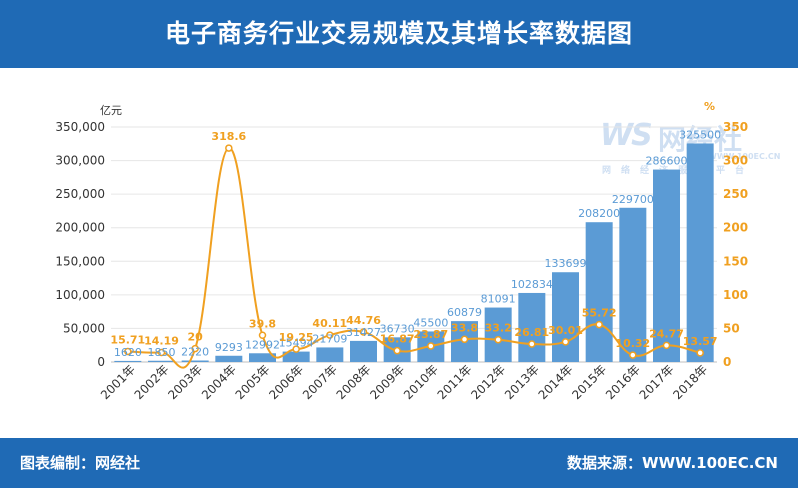  Describe the element at coordinates (286, 382) in the screenshot. I see `x-category-label: 2006年` at that location.